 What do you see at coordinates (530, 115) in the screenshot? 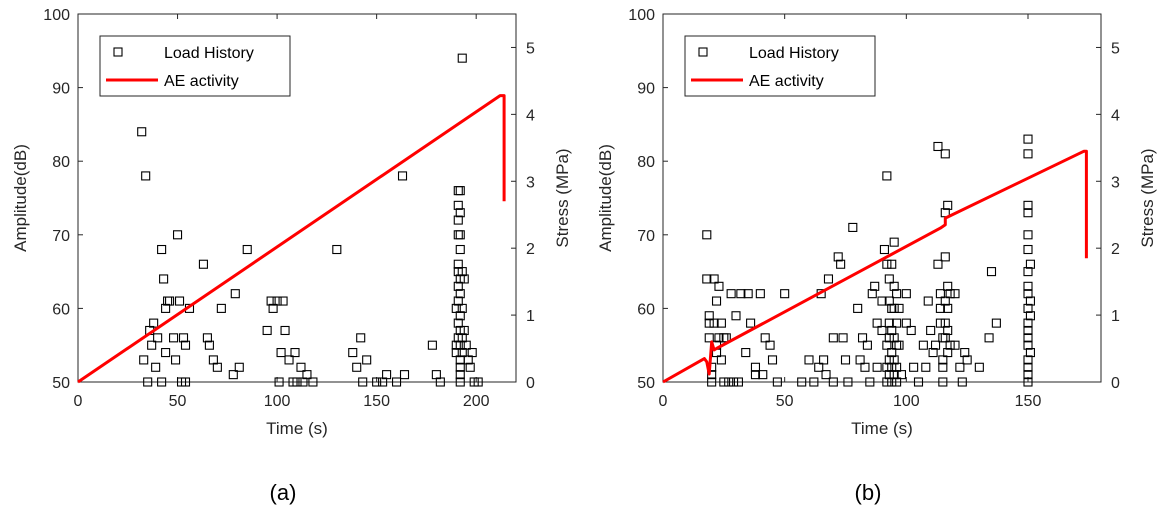
I see `y-right-tick-label: 4` at bounding box center [530, 115].